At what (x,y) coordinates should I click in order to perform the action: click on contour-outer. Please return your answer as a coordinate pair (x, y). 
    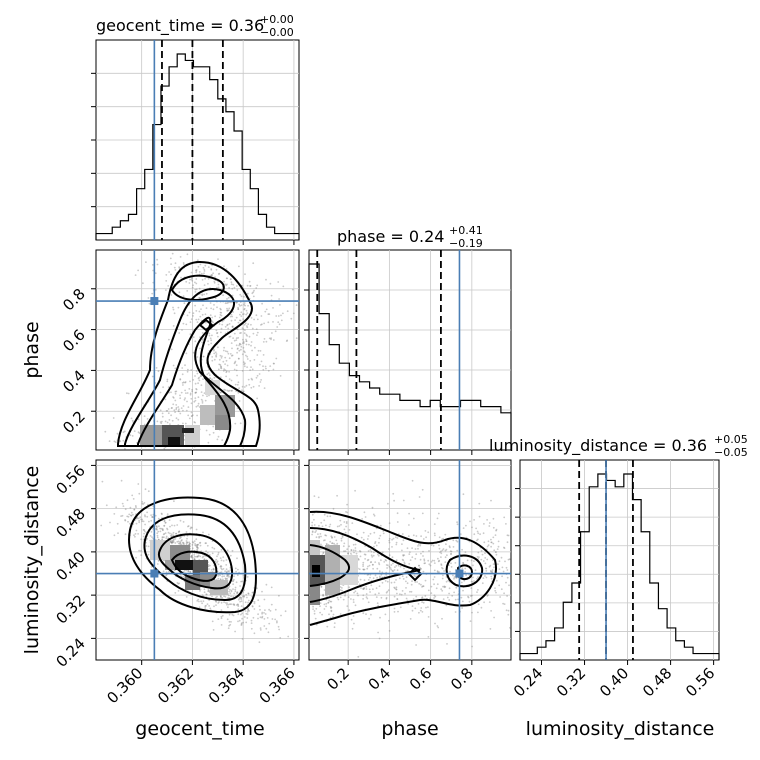
    Looking at the image, I should click on (403, 568).